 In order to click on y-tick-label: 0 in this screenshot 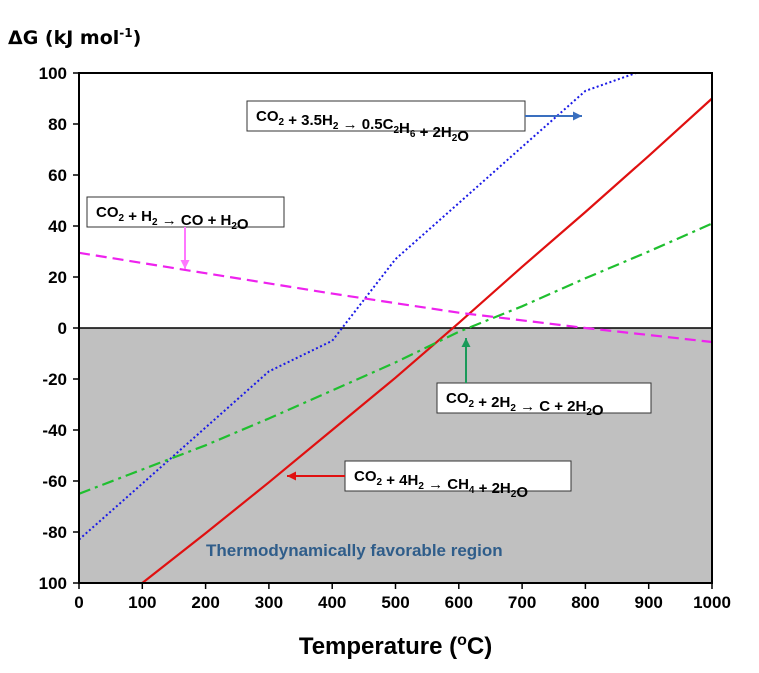, I will do `click(62, 328)`.